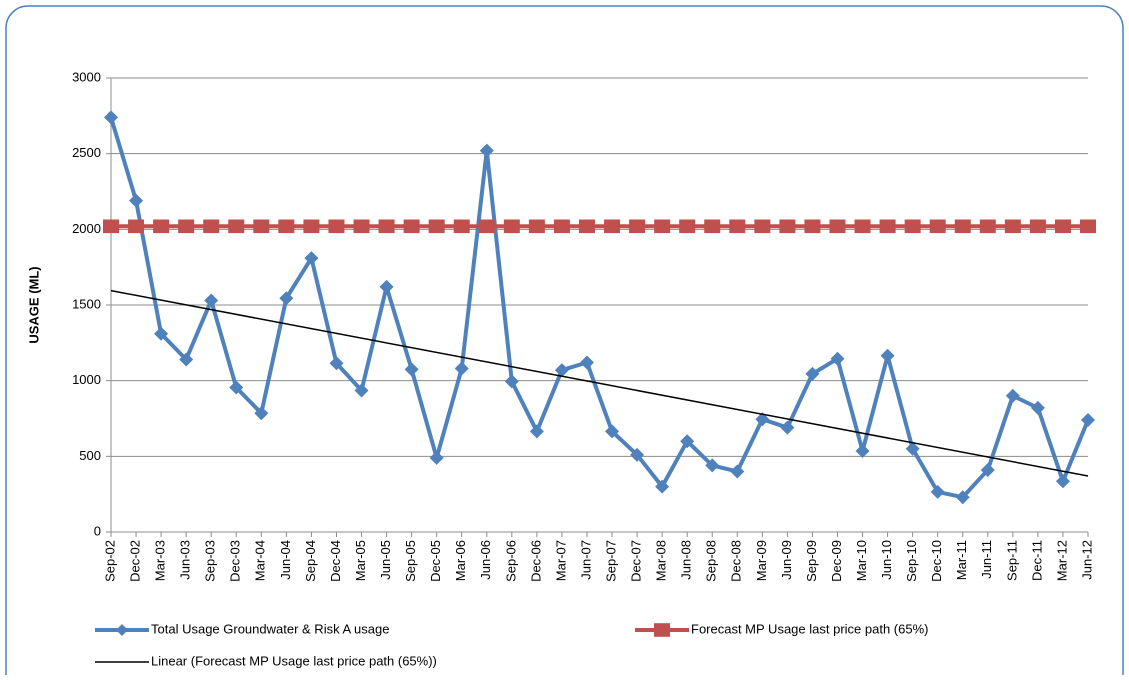 The width and height of the screenshot is (1129, 680). What do you see at coordinates (86, 152) in the screenshot?
I see `y-tick-label: 2500` at bounding box center [86, 152].